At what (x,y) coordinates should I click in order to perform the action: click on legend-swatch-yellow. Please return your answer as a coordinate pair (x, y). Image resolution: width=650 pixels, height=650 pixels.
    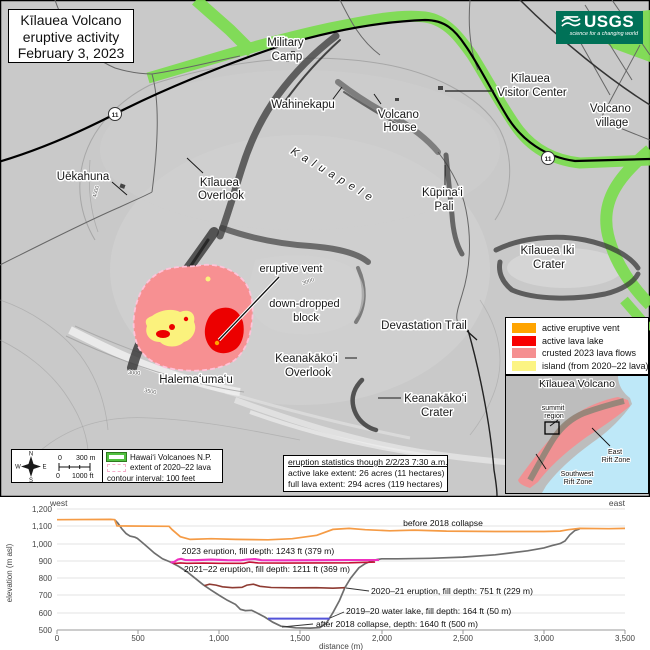
    Looking at the image, I should click on (524, 365).